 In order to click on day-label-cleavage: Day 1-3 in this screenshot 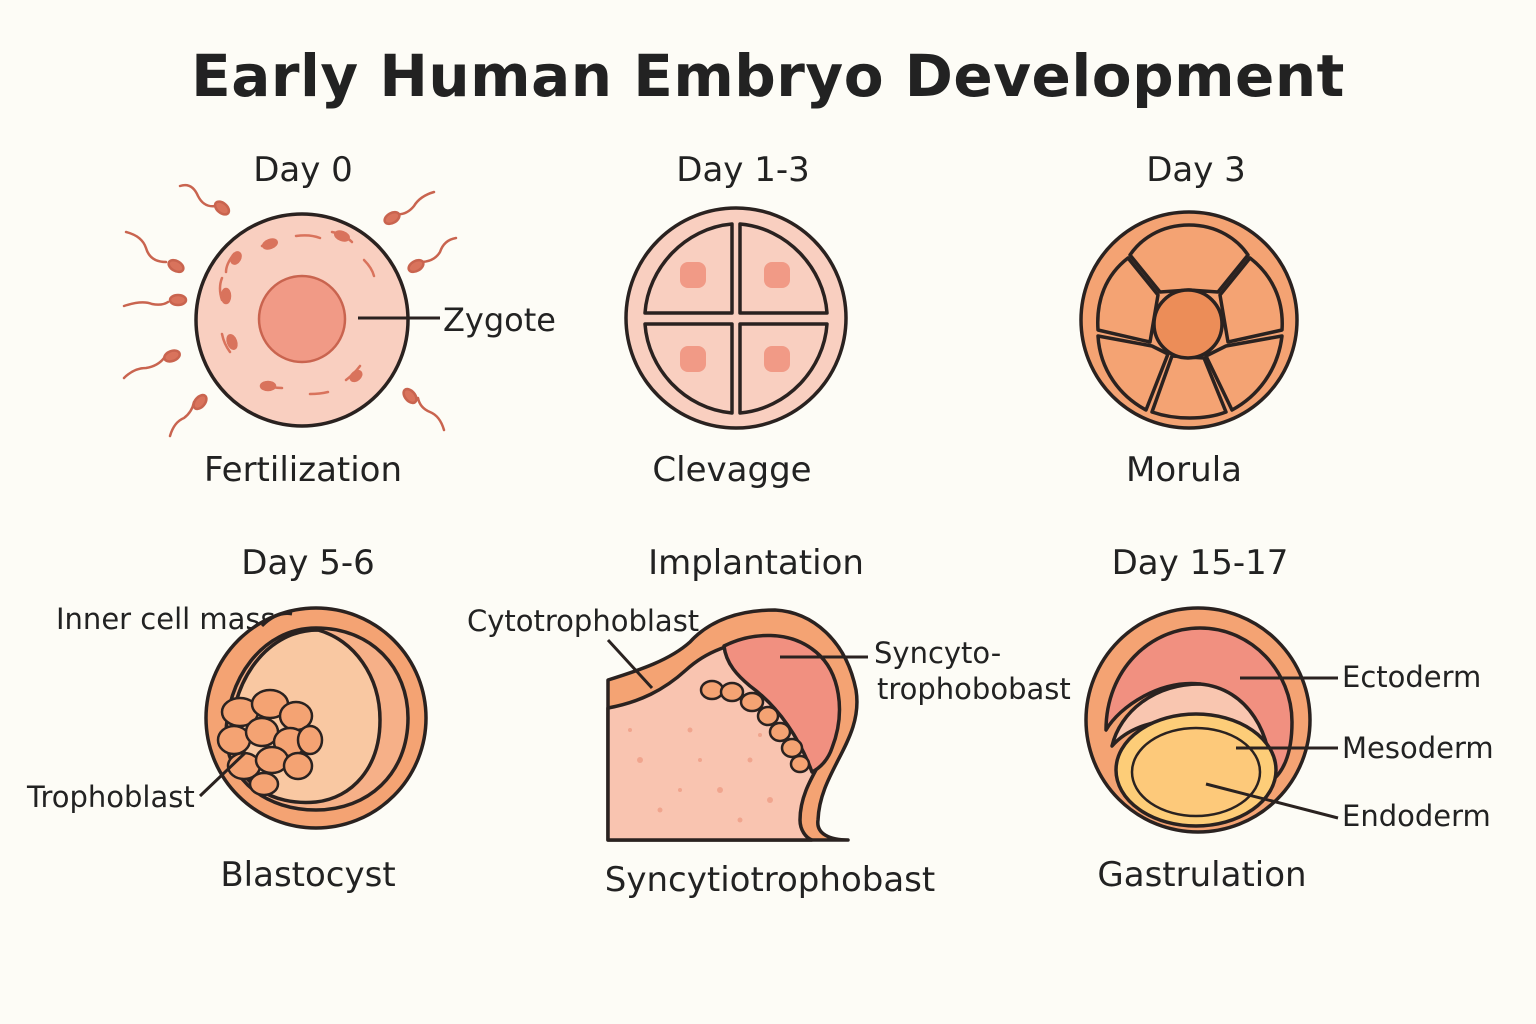, I will do `click(743, 170)`.